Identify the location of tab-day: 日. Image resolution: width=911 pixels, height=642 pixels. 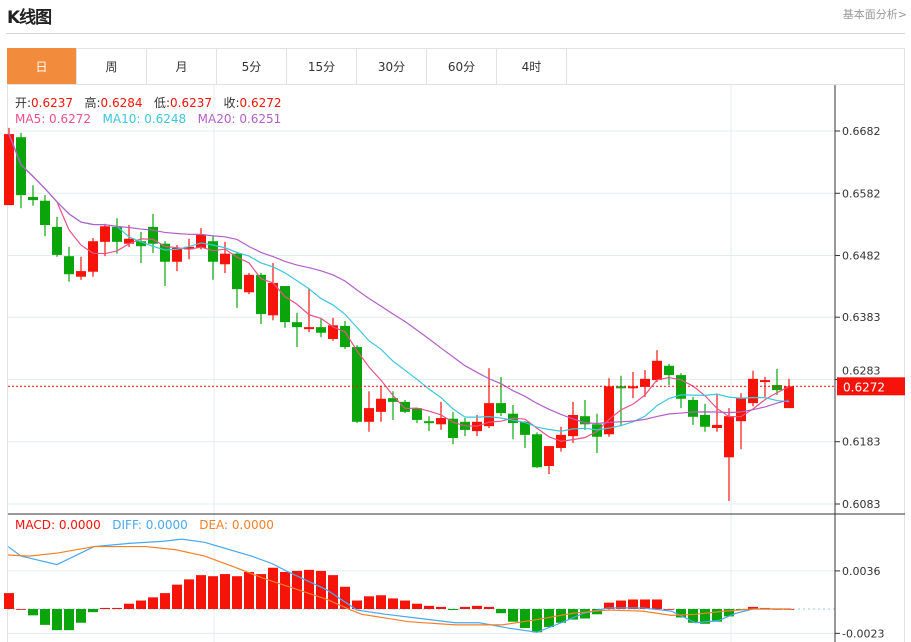
(42, 66).